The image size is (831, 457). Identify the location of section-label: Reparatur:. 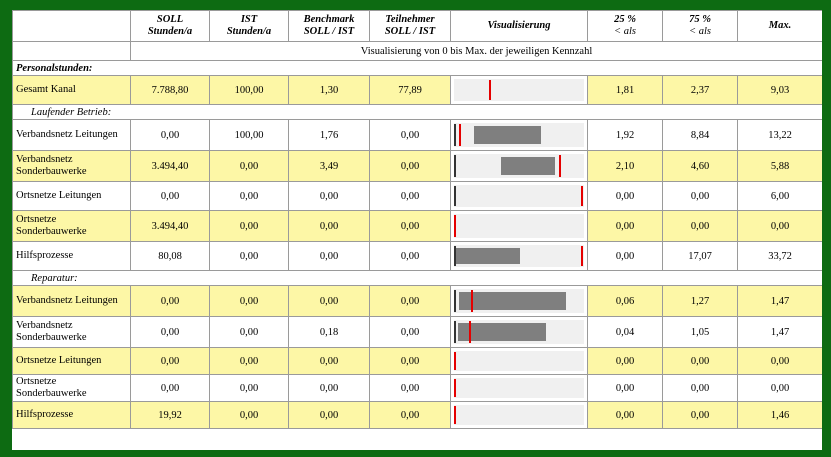
(417, 278).